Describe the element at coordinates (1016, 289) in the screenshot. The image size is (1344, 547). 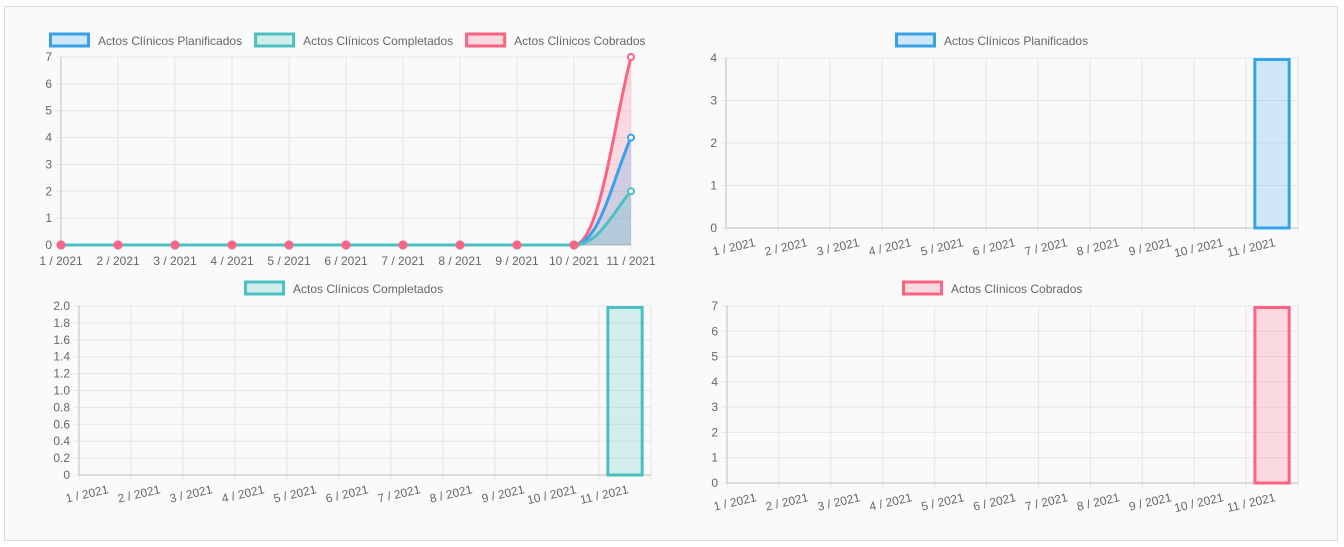
I see `legend-label: Actos Clínicos Cobrados` at that location.